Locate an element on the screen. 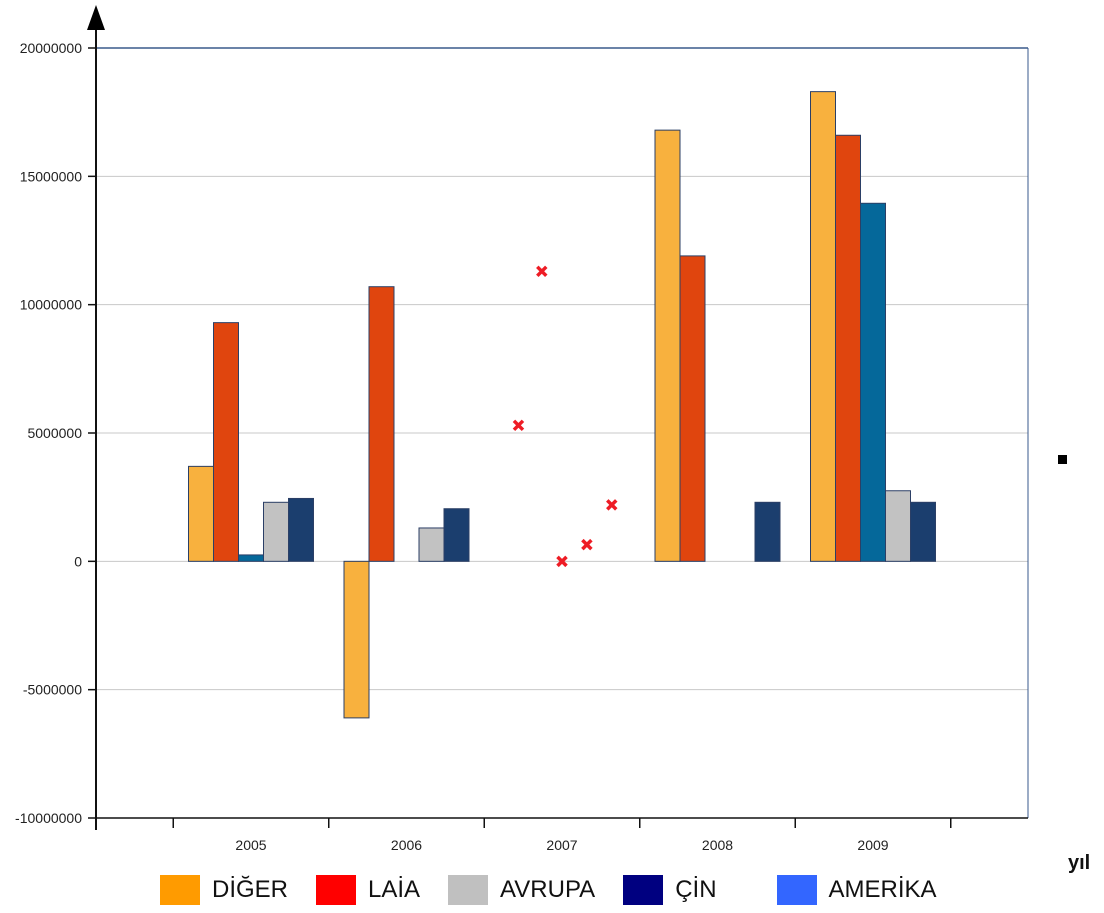  x-tick-label: 2009 is located at coordinates (872, 845).